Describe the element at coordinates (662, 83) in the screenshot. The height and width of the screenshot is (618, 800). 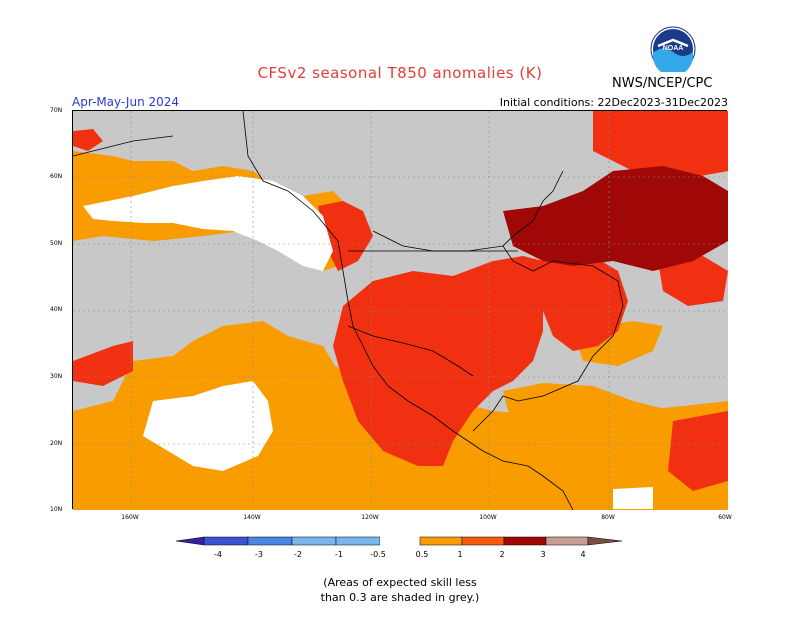
I see `agency-label: NWS/NCEP/CPC` at that location.